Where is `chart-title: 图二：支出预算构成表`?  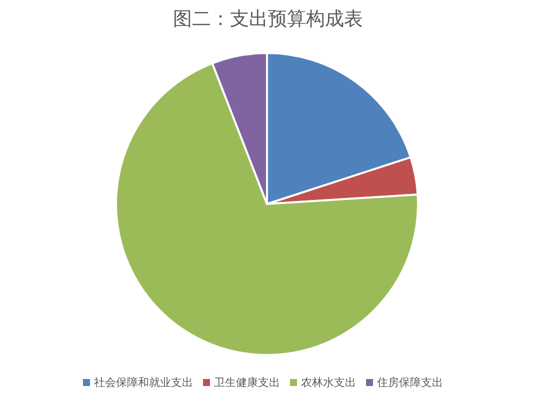
chart-title: 图二：支出预算构成表 is located at coordinates (268, 19).